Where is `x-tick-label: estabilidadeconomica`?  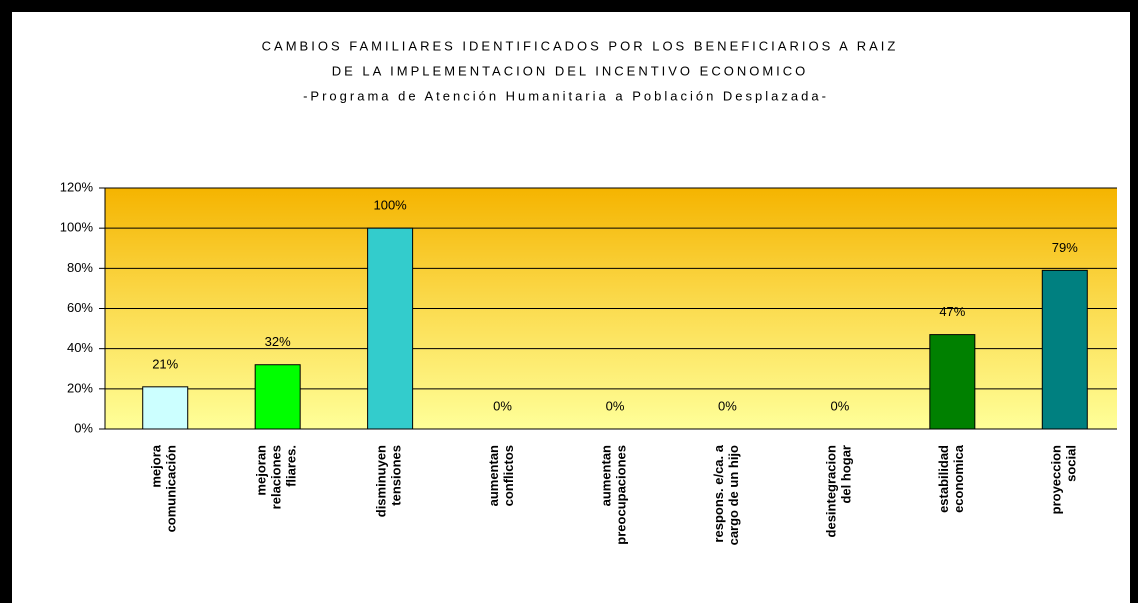 x-tick-label: estabilidadeconomica is located at coordinates (951, 478).